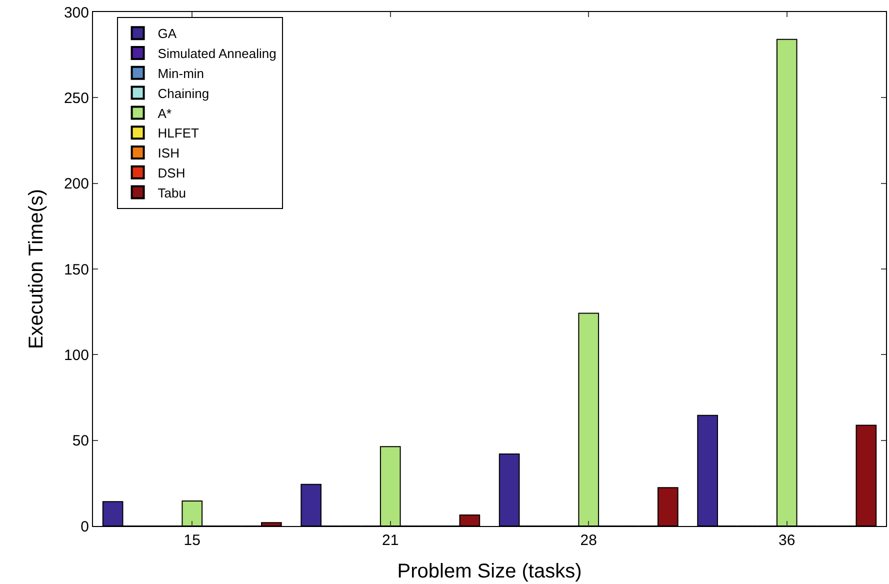 The width and height of the screenshot is (889, 584). Describe the element at coordinates (184, 93) in the screenshot. I see `legend-label: Chaining` at that location.